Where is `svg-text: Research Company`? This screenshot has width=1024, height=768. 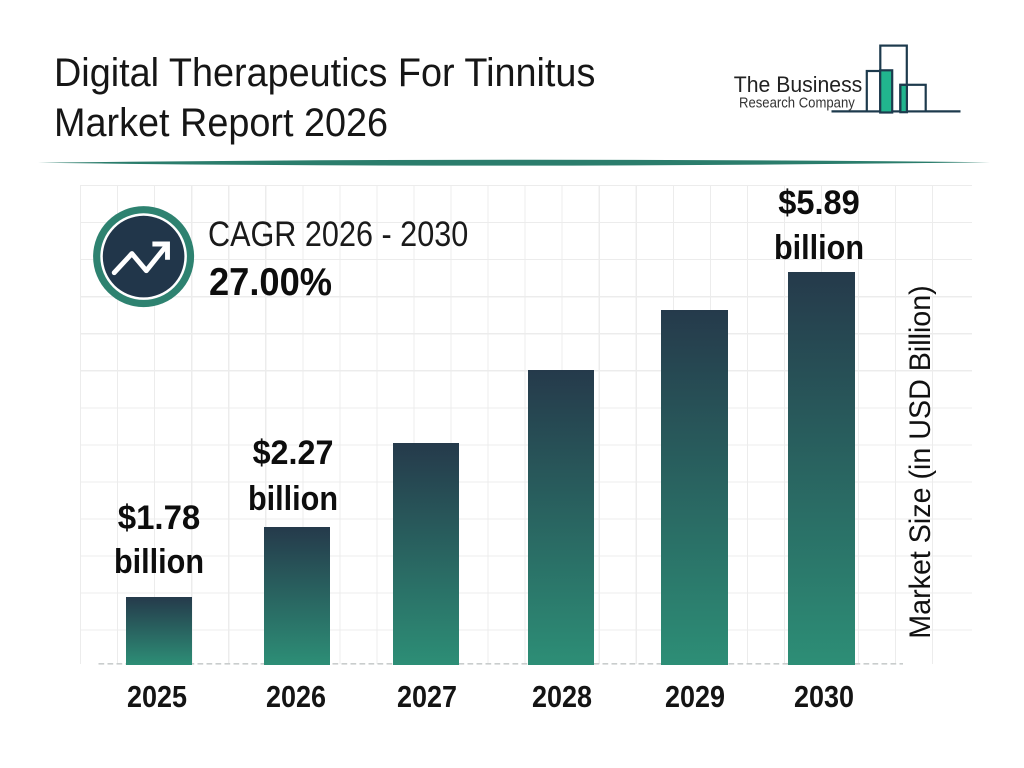 svg-text: Research Company is located at coordinates (797, 102).